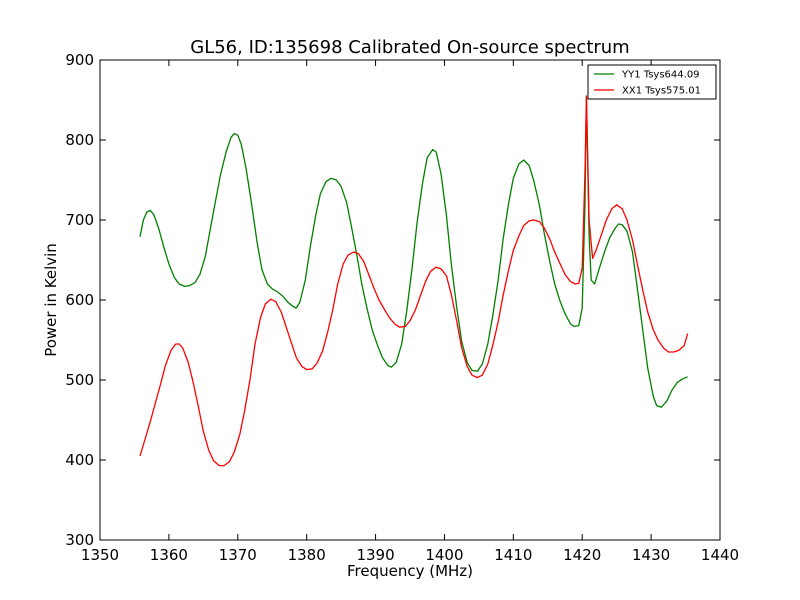 This screenshot has width=800, height=600. Describe the element at coordinates (720, 555) in the screenshot. I see `x-tick-label: 1440` at that location.